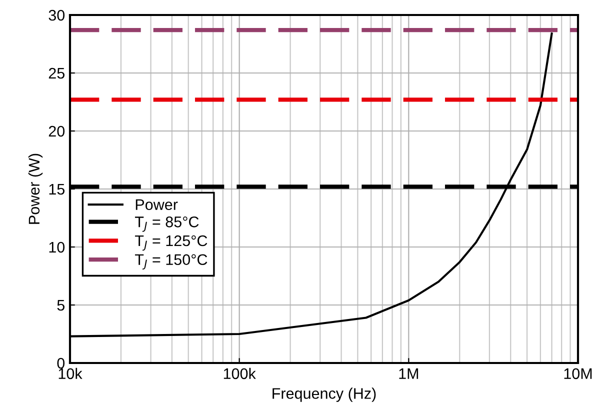 The height and width of the screenshot is (414, 597). Describe the element at coordinates (35, 189) in the screenshot. I see `y-axis-title: Power (W)` at that location.